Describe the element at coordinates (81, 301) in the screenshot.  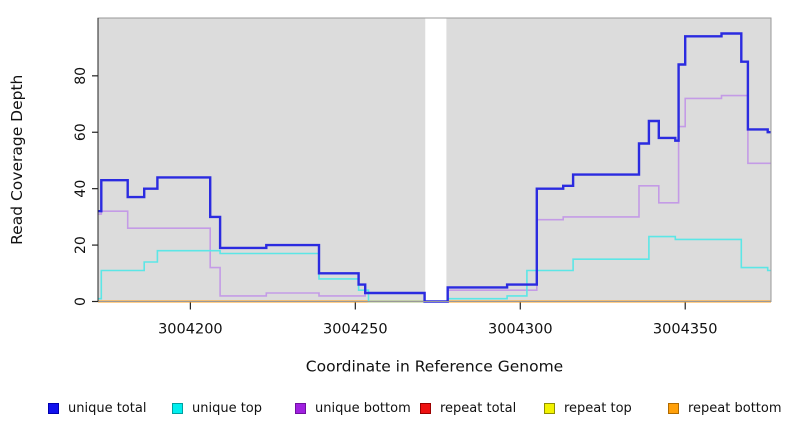
I see `y-tick-label: 0` at that location.